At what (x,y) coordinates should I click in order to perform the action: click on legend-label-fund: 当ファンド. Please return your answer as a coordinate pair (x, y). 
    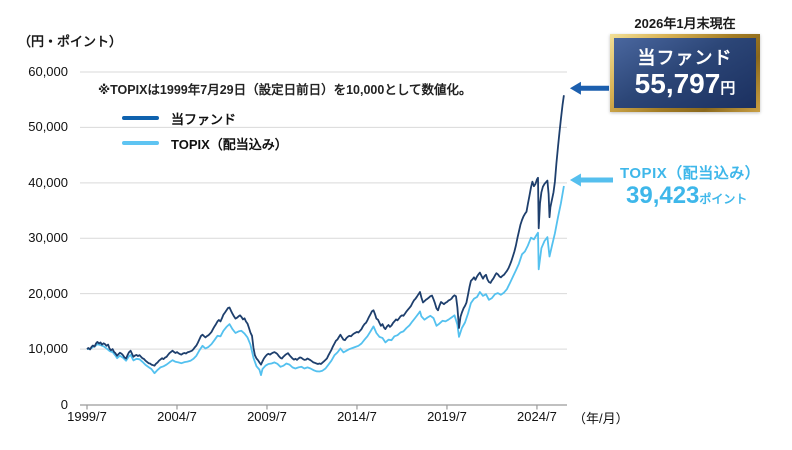
    Looking at the image, I should click on (204, 119).